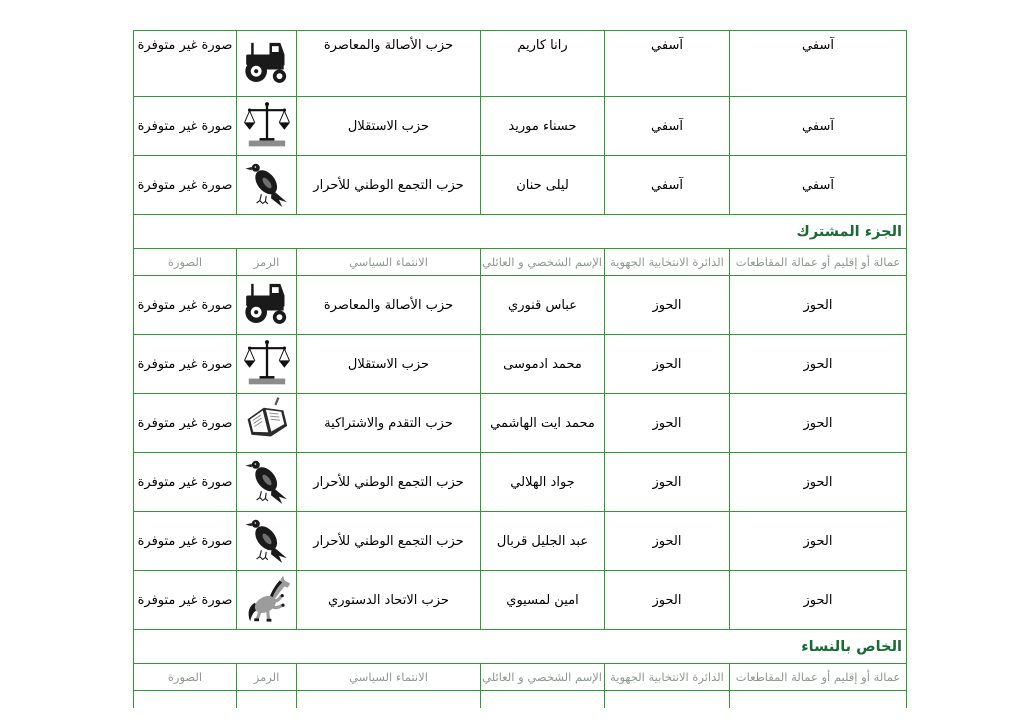 The width and height of the screenshot is (1024, 724). Describe the element at coordinates (542, 126) in the screenshot. I see `name-cell: حسناء موريد` at that location.